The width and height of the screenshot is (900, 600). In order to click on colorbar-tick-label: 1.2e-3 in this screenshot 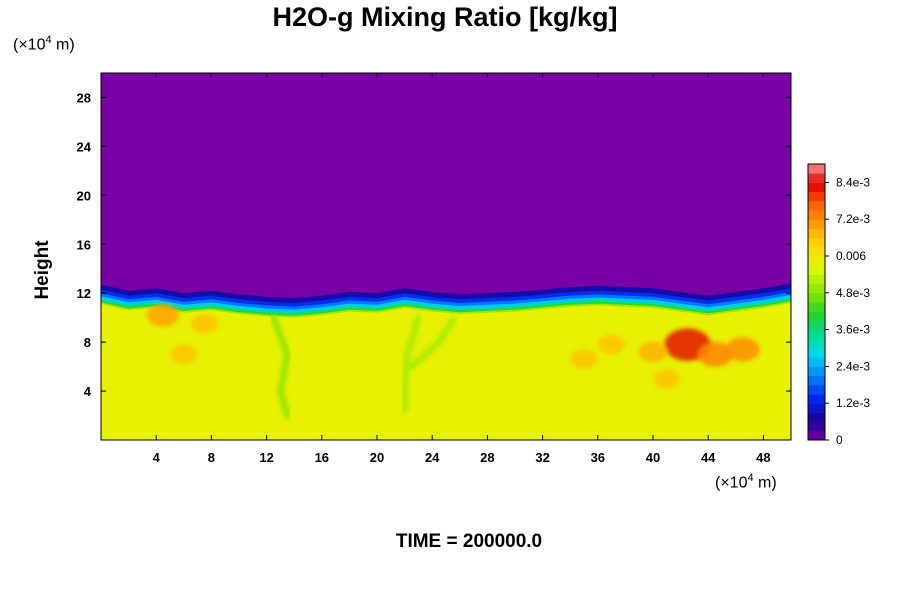, I will do `click(853, 403)`.